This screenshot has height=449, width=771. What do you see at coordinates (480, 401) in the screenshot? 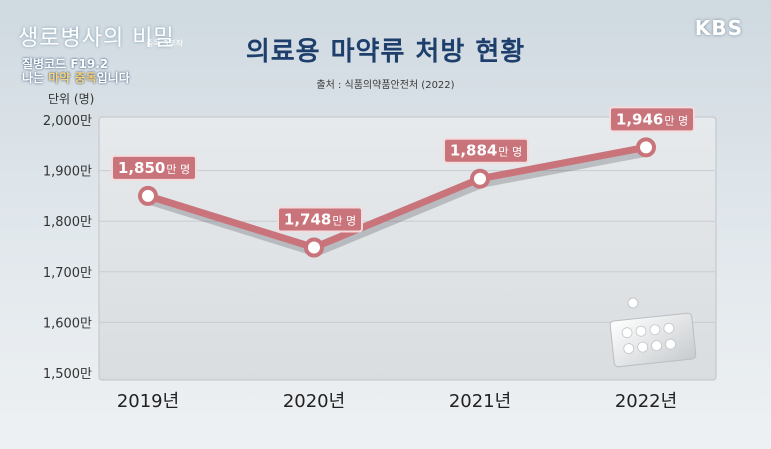
I see `x-tick-label: 2021년` at bounding box center [480, 401].